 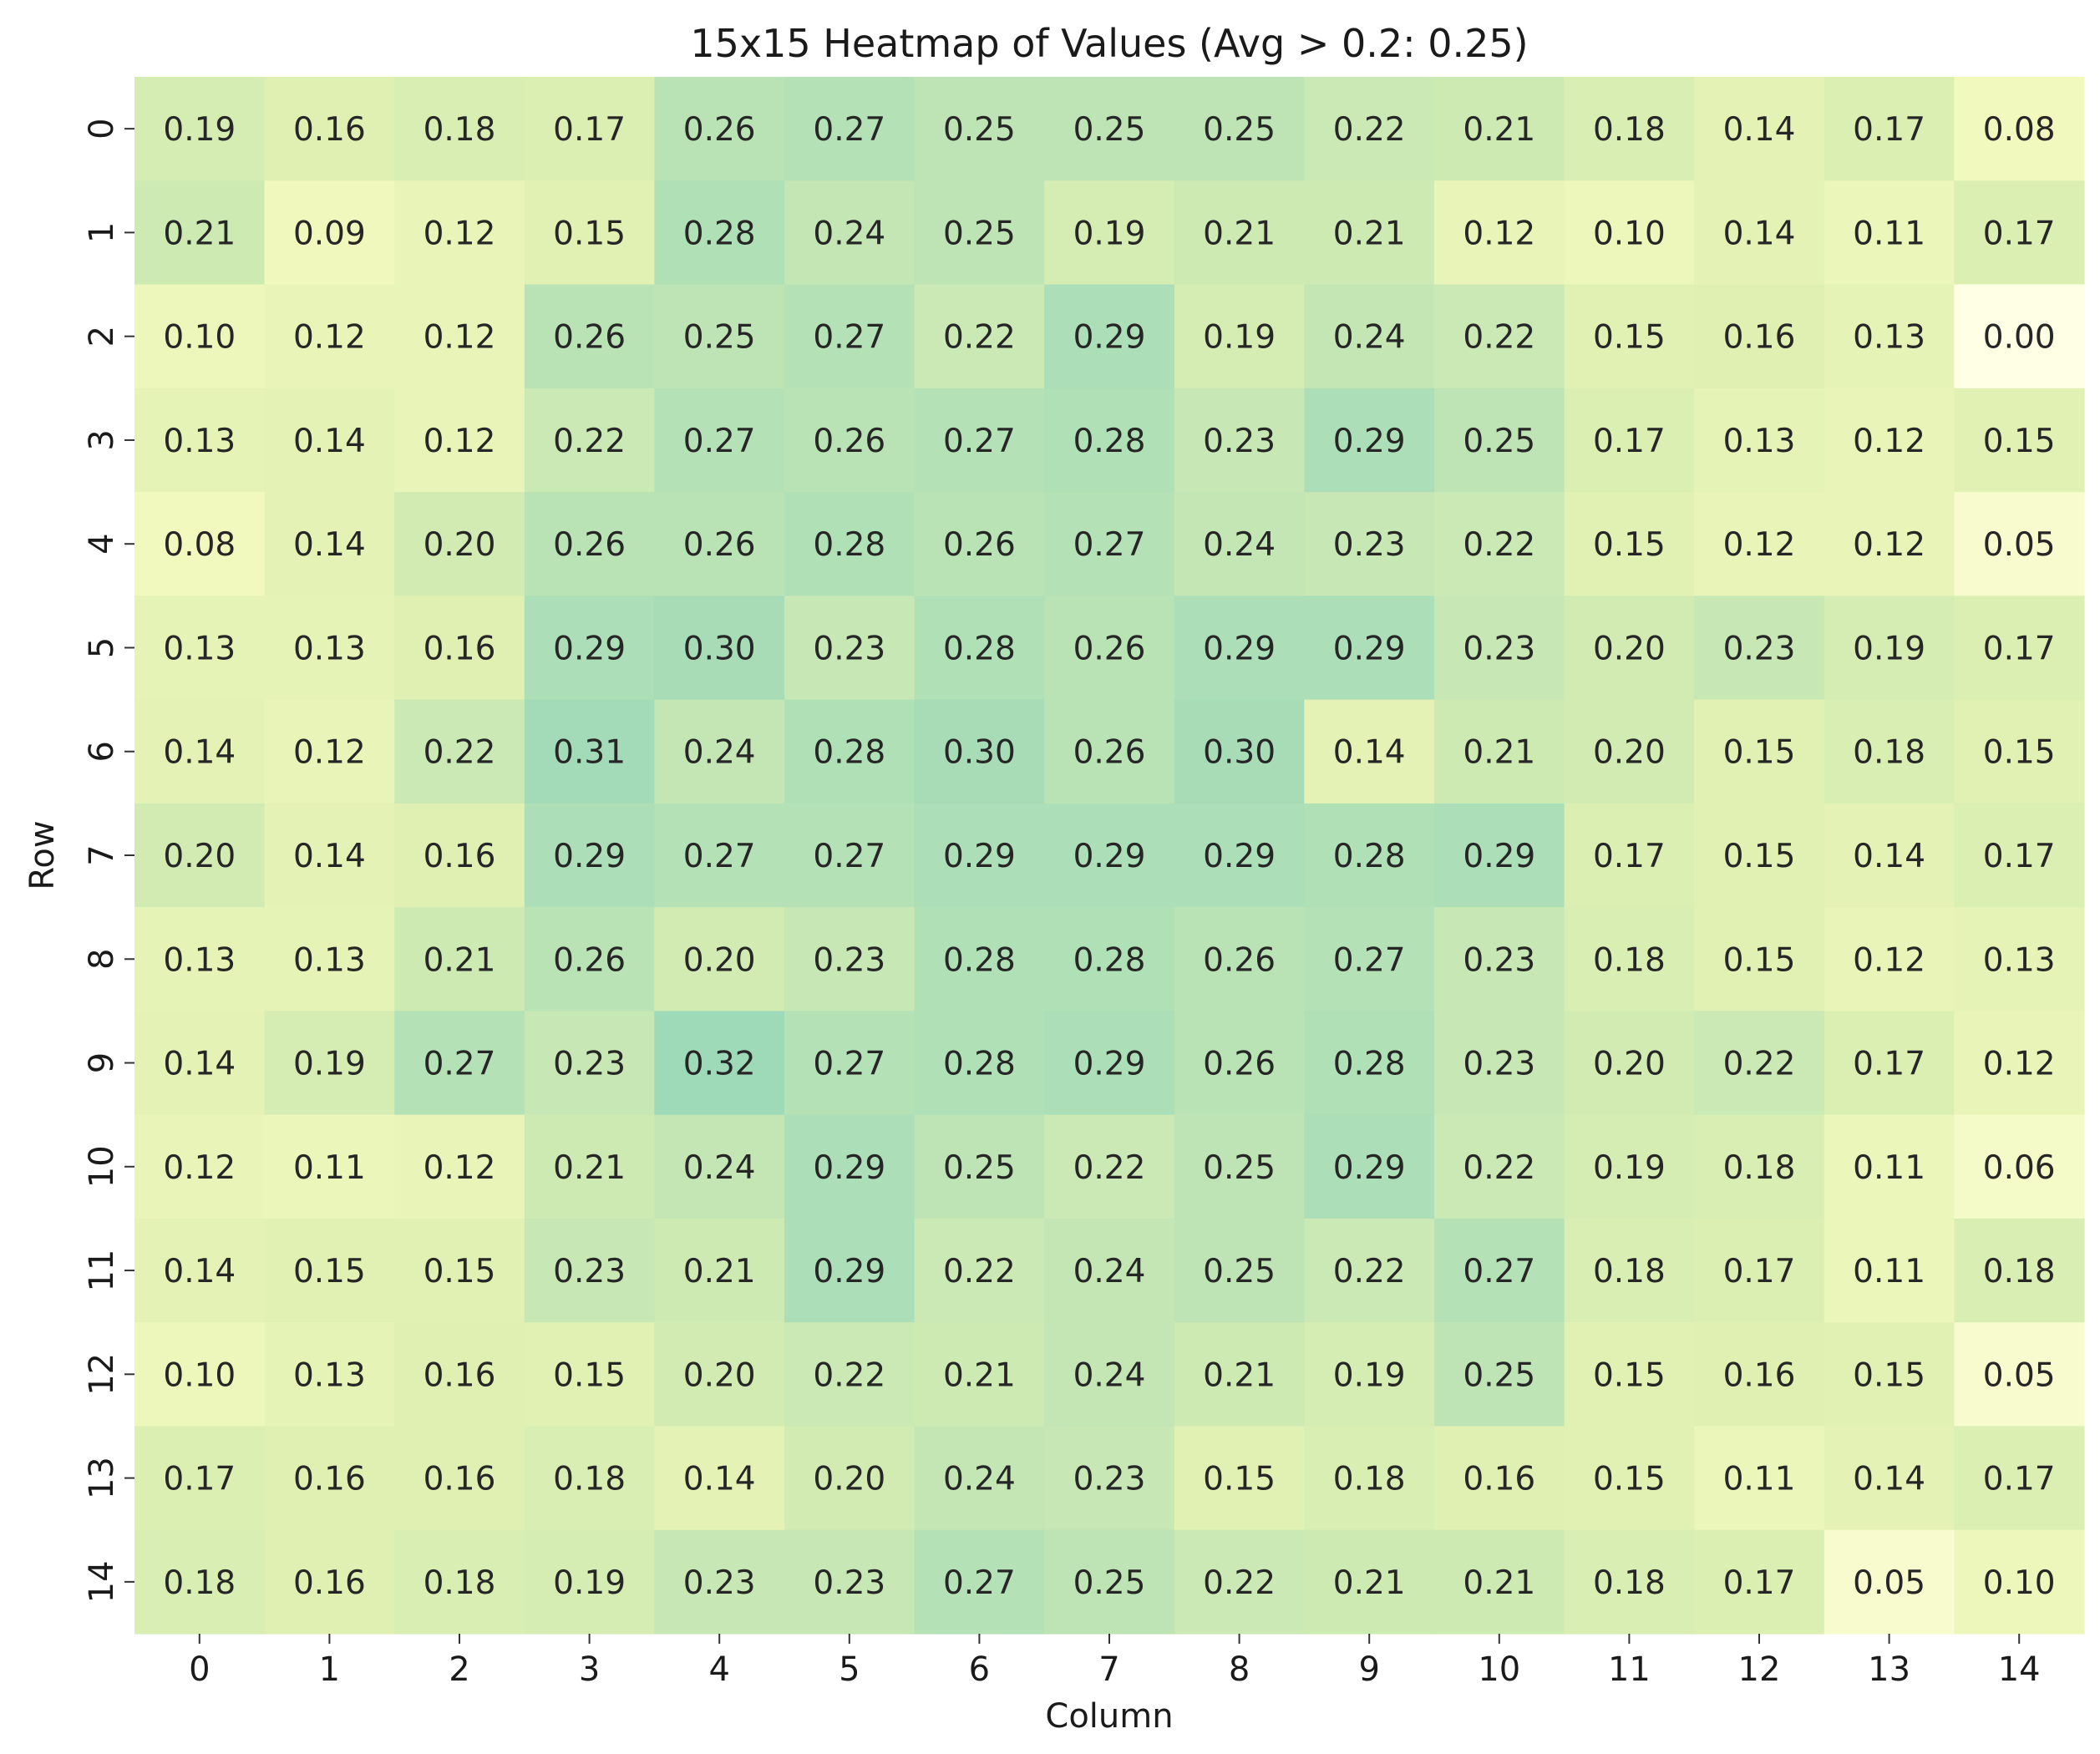 I want to click on heatmap-cell-r14-c13: 0.05, so click(x=1889, y=1582).